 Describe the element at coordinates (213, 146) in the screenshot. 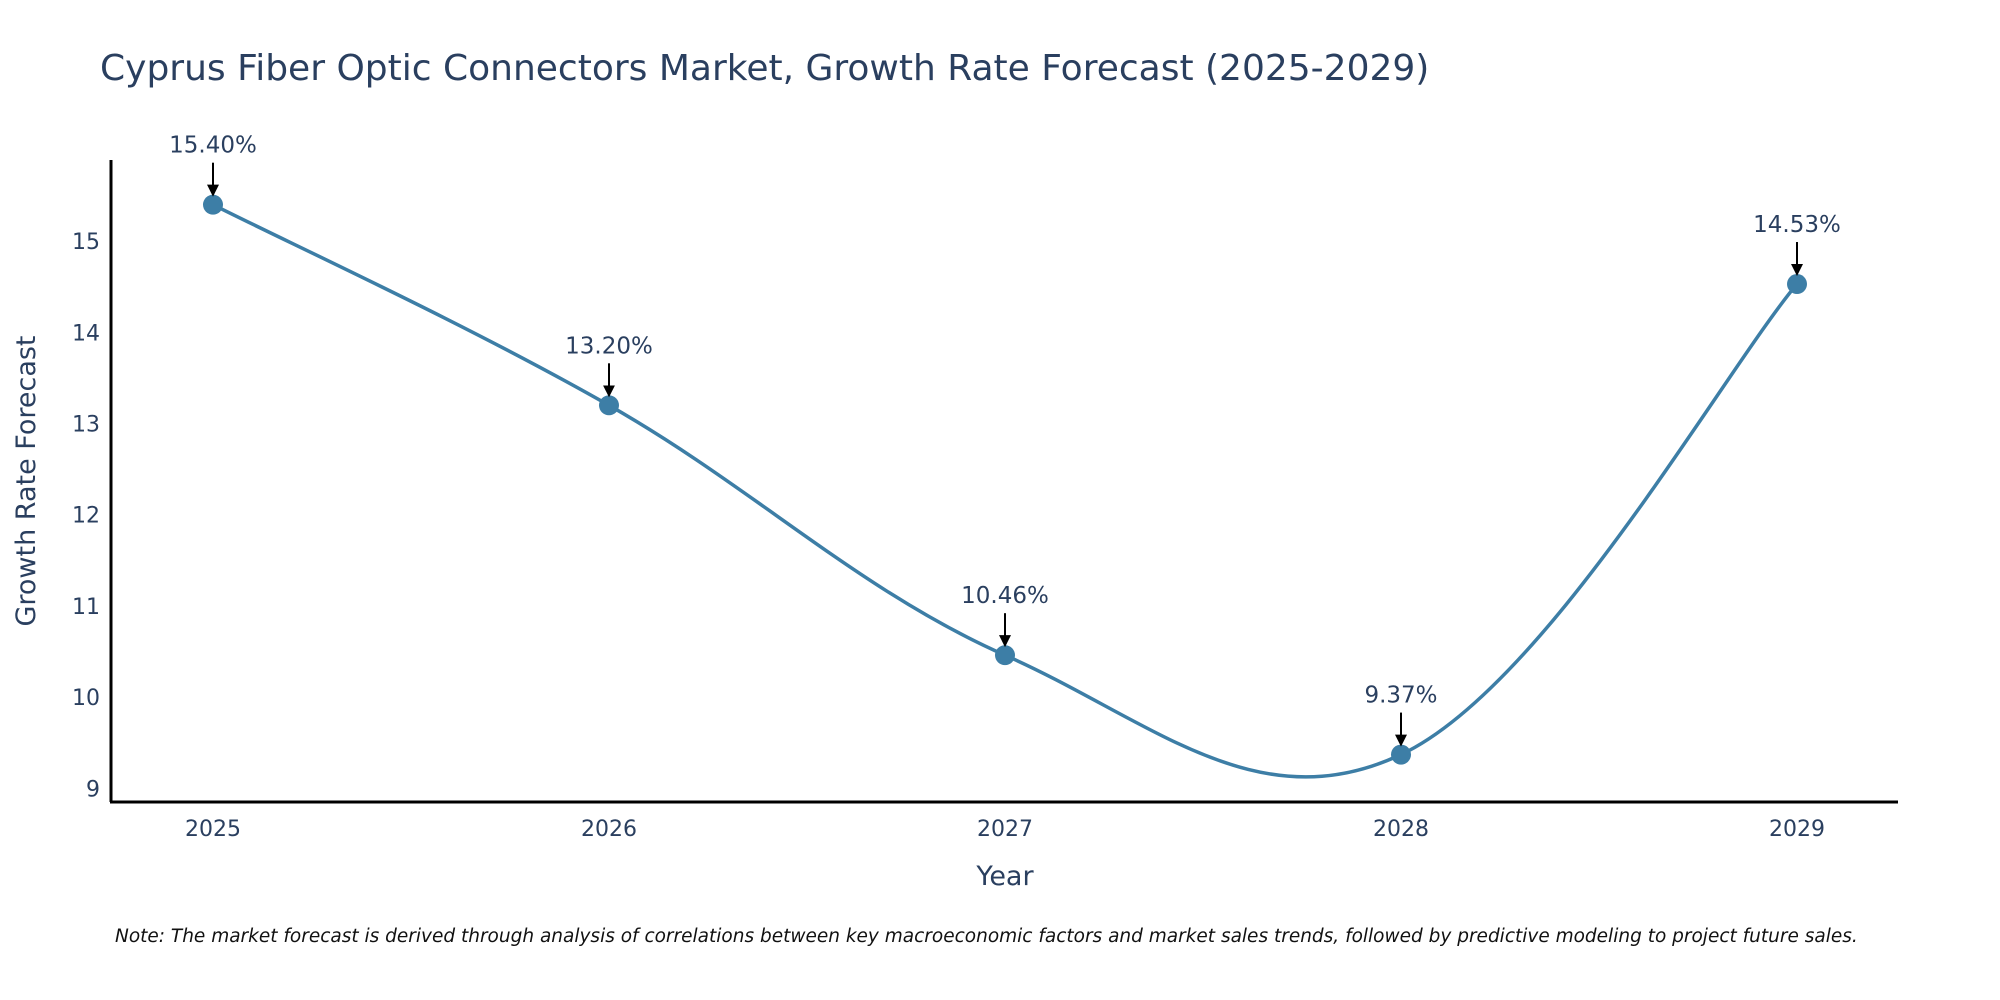

I see `data-label: 15.40%` at that location.